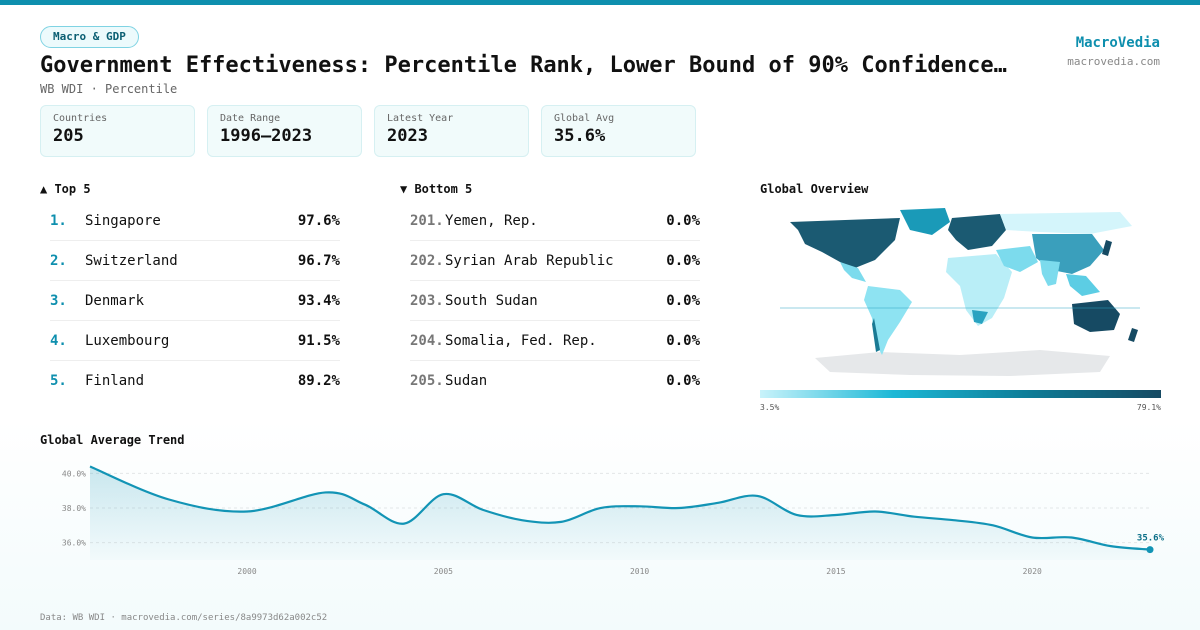 The width and height of the screenshot is (1200, 630). What do you see at coordinates (770, 407) in the screenshot?
I see `map-legend-min: 3.5%` at bounding box center [770, 407].